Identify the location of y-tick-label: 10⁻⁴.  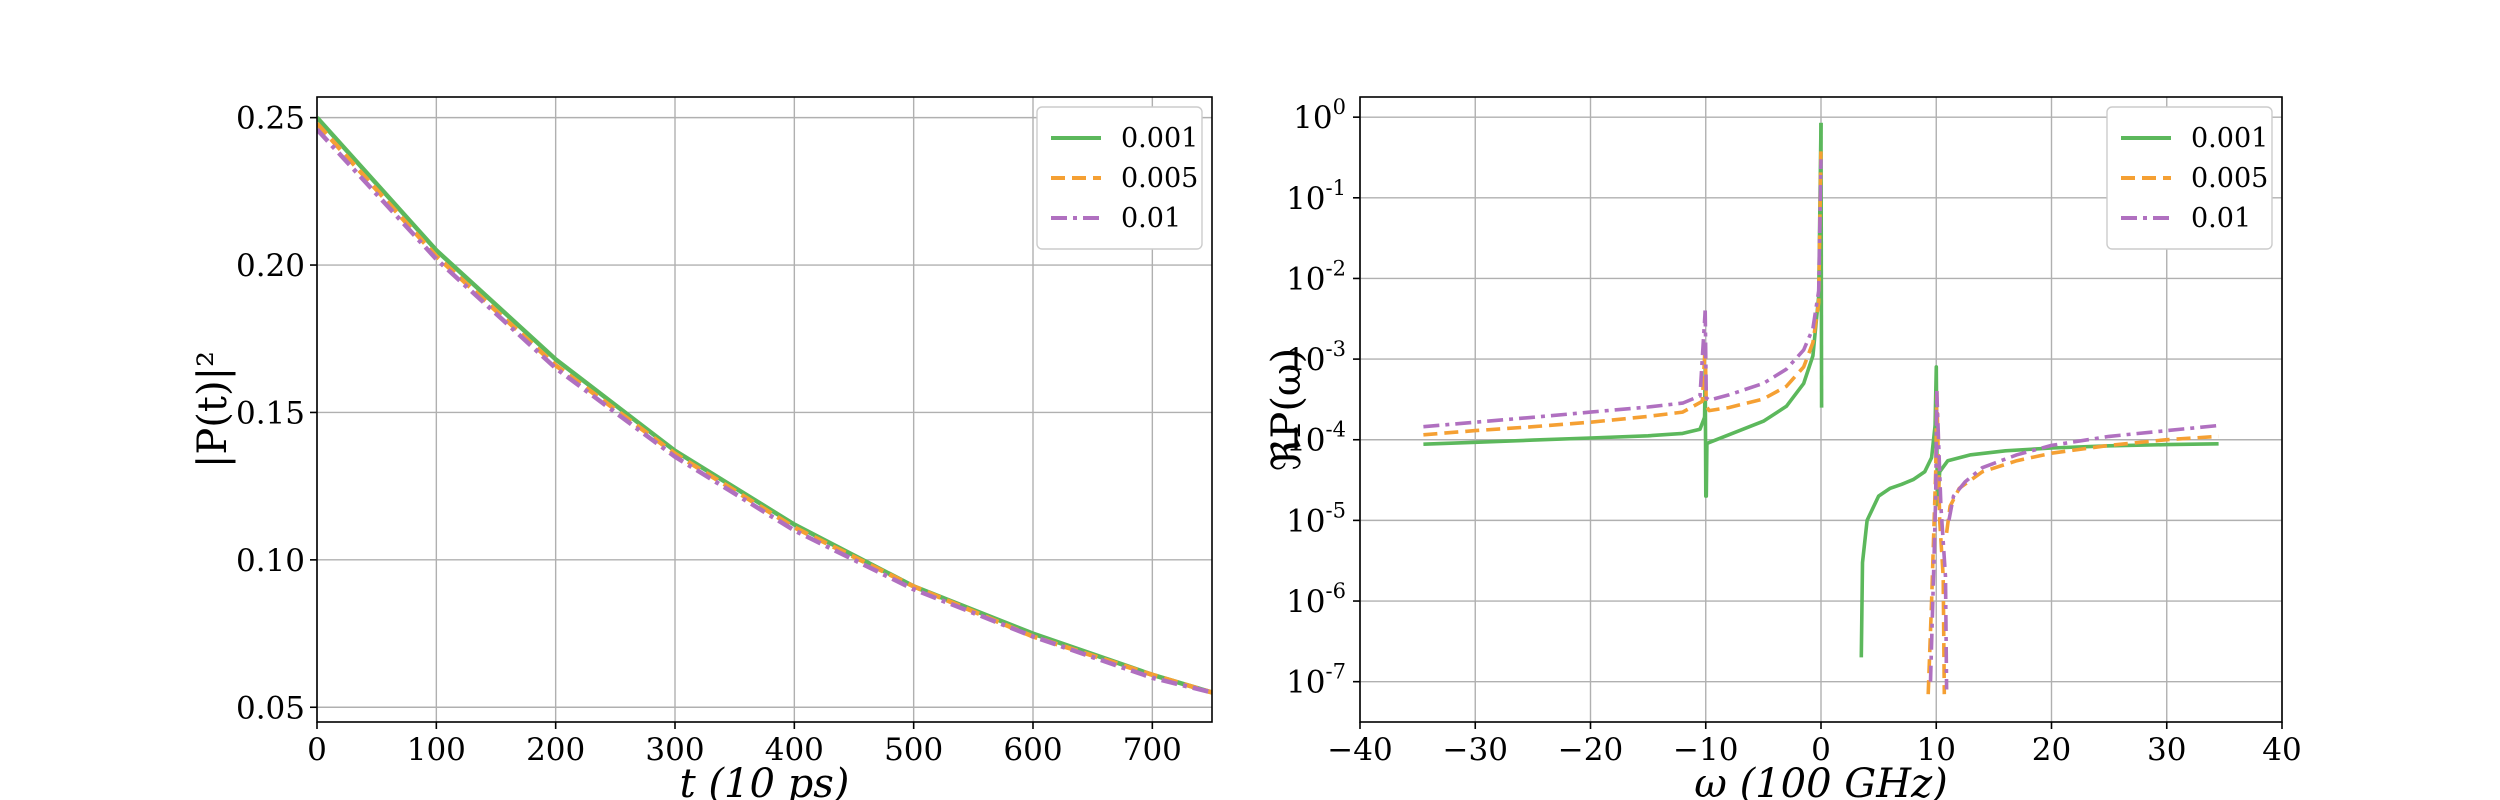
(1316, 438).